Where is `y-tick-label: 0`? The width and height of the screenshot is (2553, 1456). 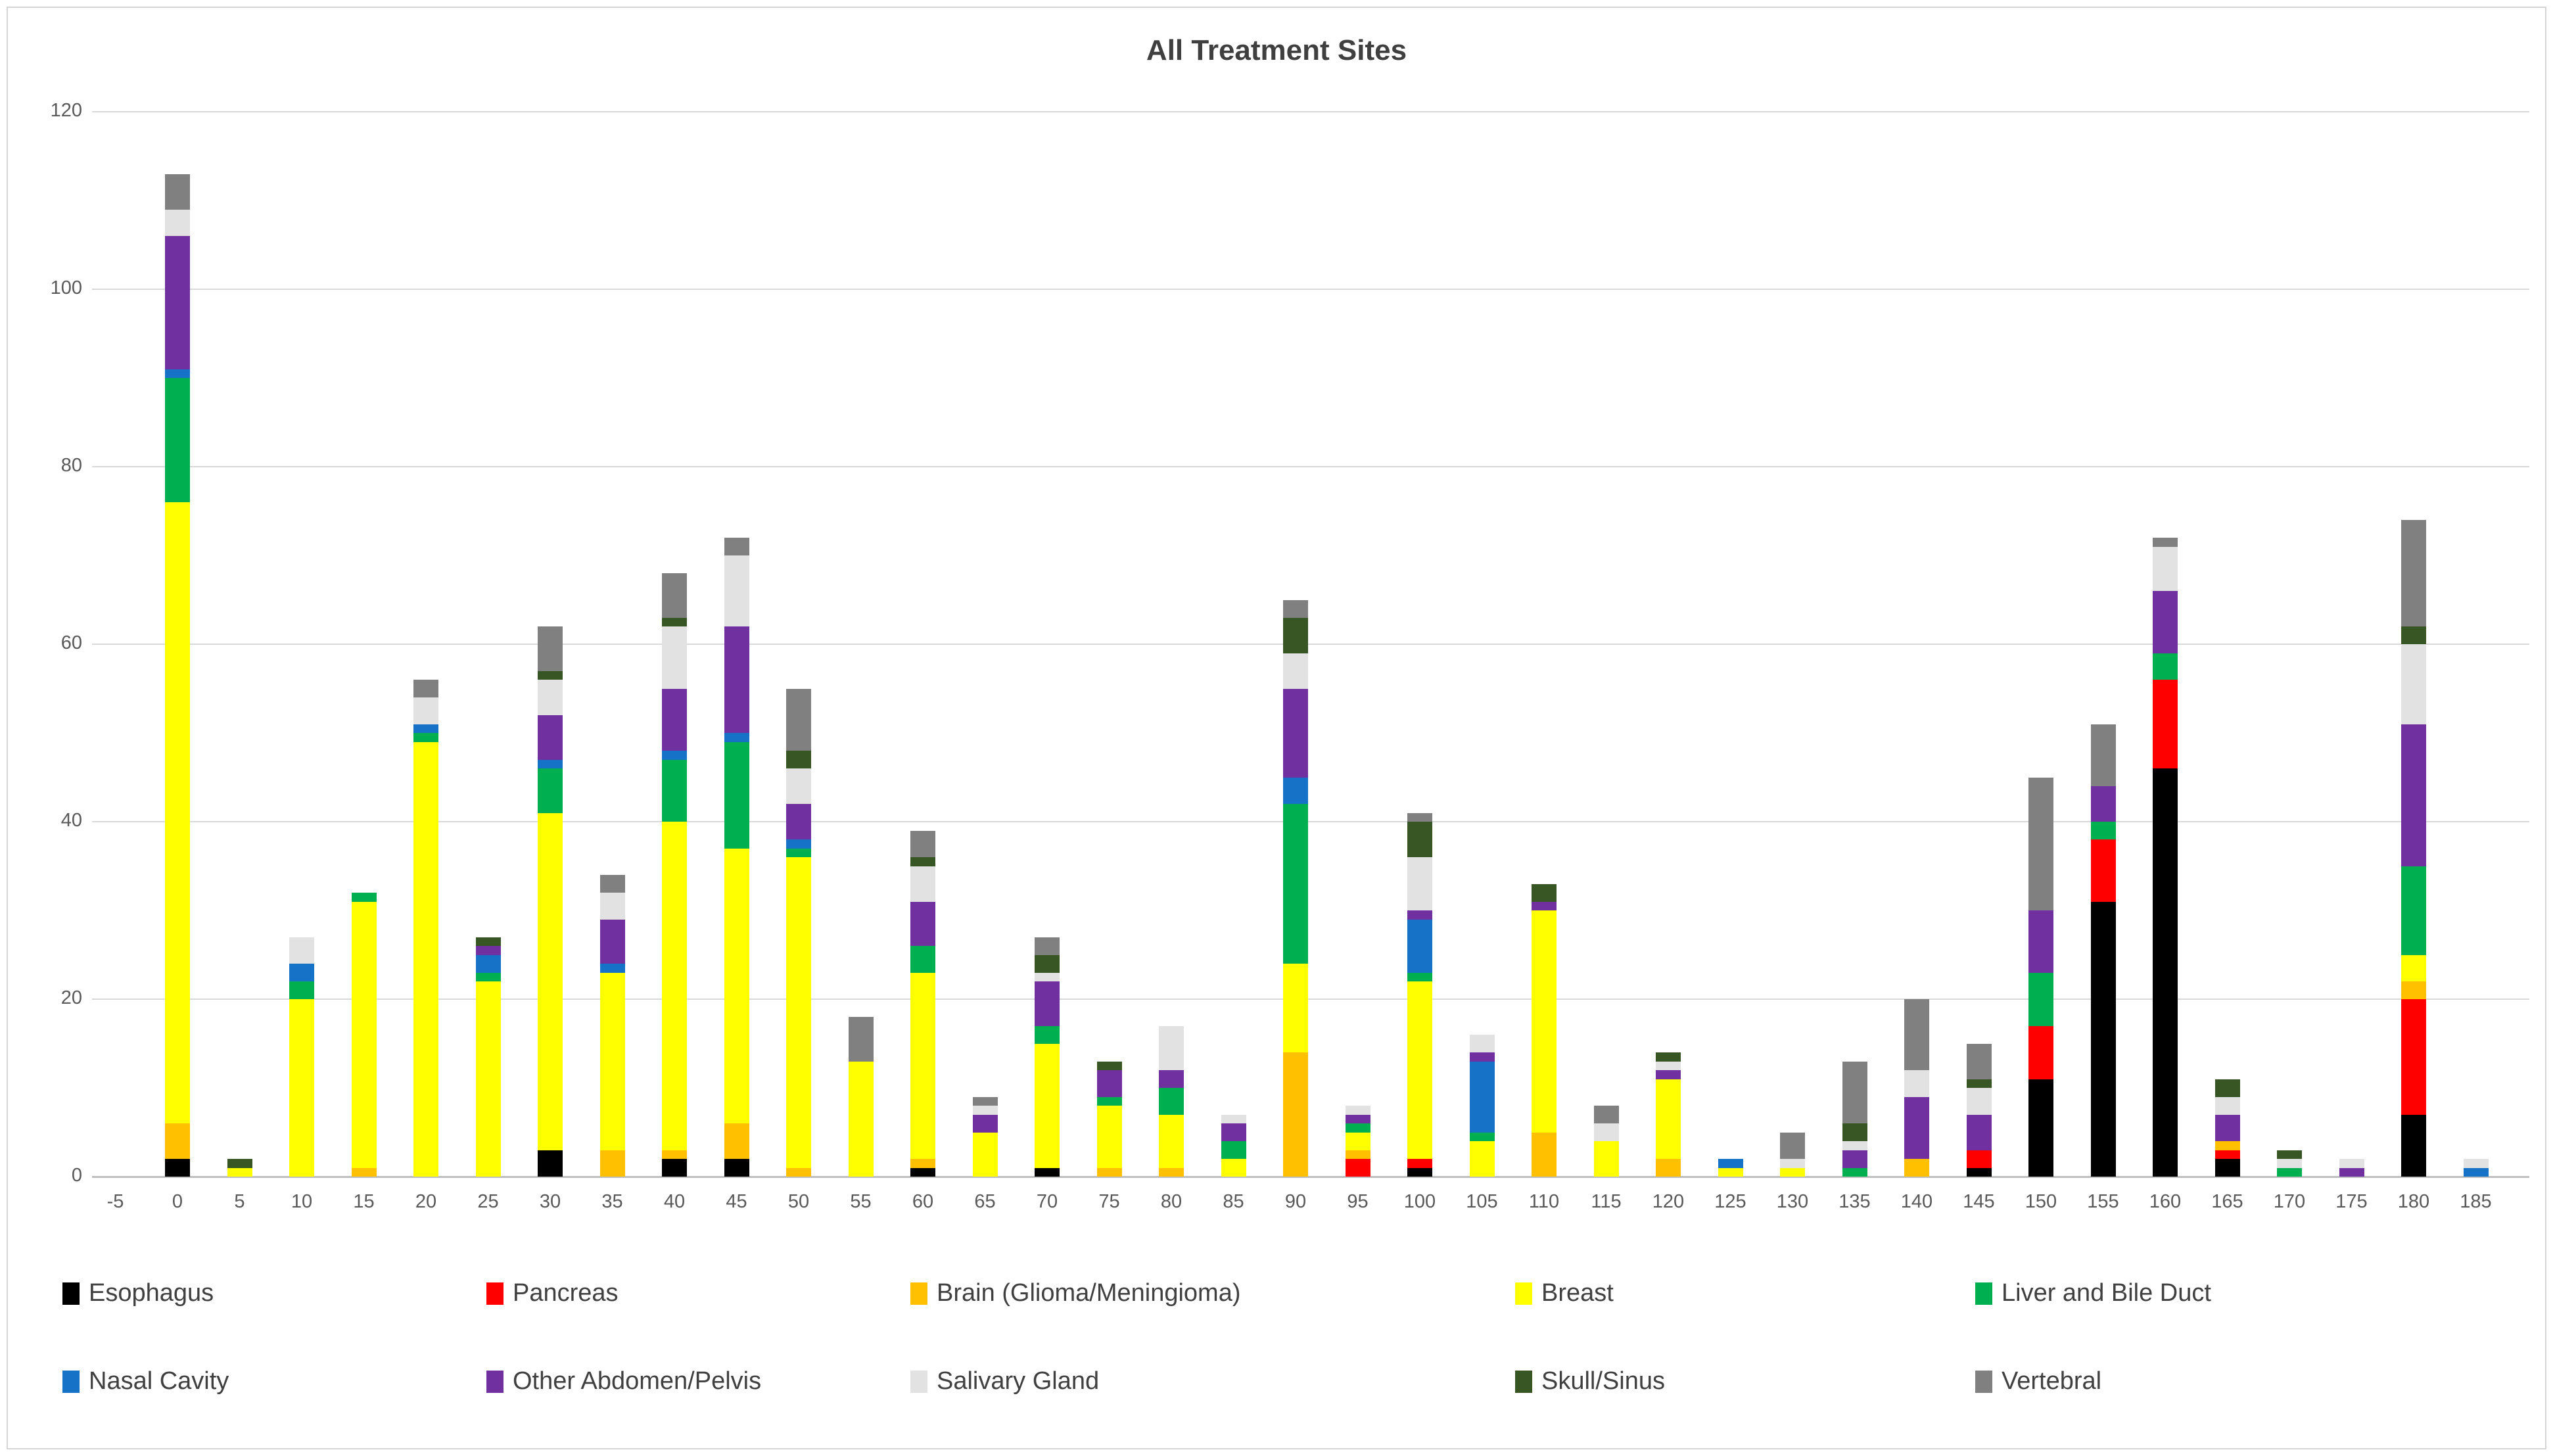 y-tick-label: 0 is located at coordinates (76, 1175).